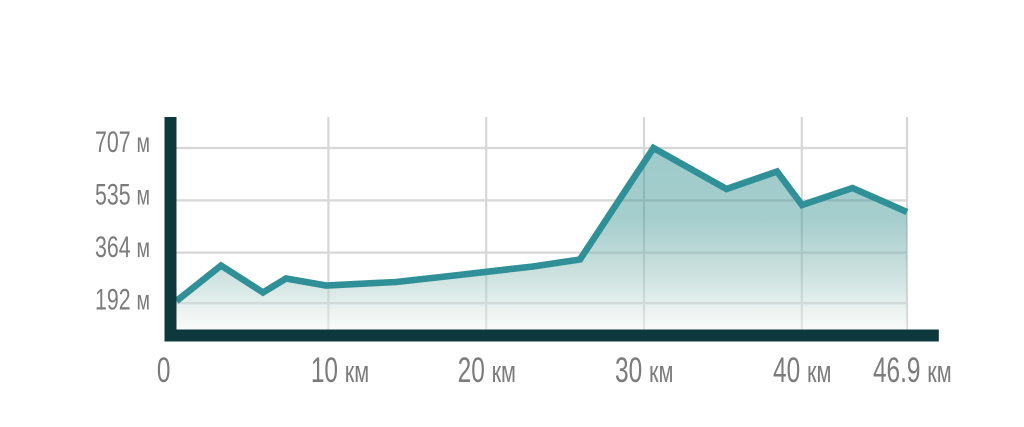  Describe the element at coordinates (122, 142) in the screenshot. I see `svg-text: 707 м` at that location.